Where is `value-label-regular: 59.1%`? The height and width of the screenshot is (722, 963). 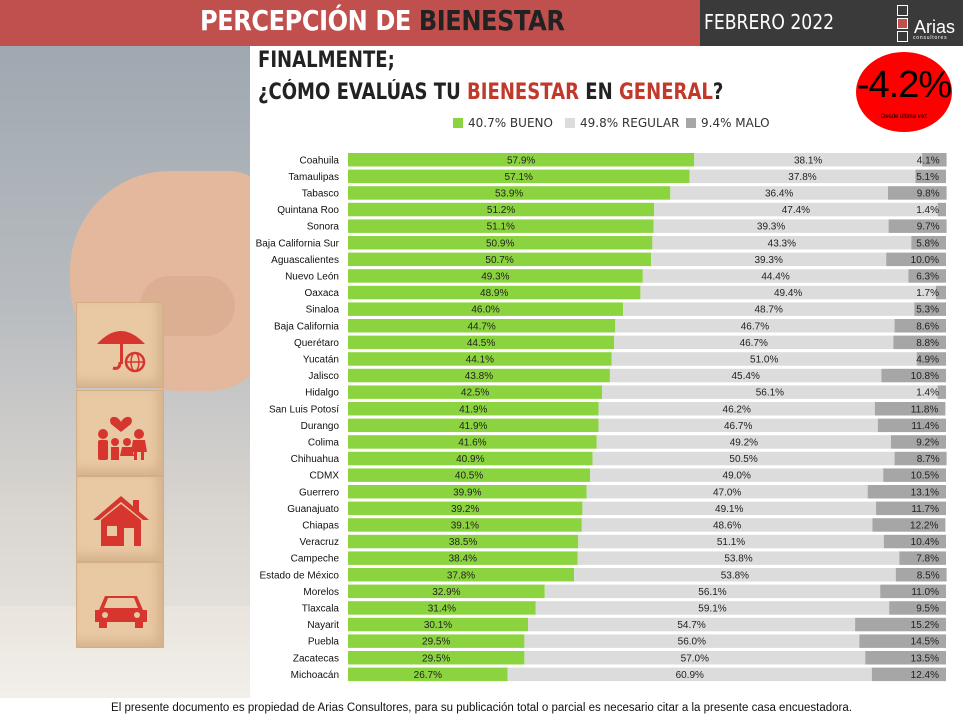 value-label-regular: 59.1% is located at coordinates (712, 608).